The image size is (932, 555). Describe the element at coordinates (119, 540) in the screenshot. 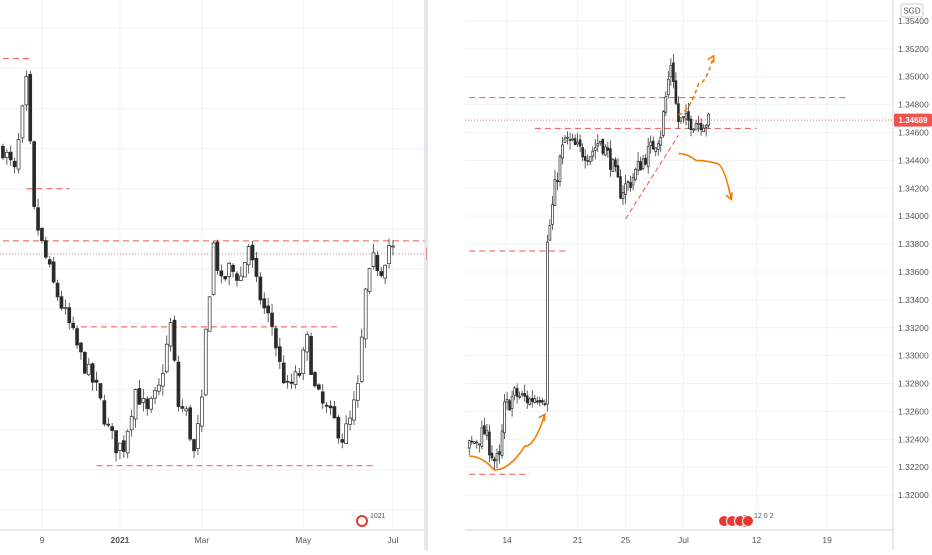

I see `x-tick-label: 2021` at that location.